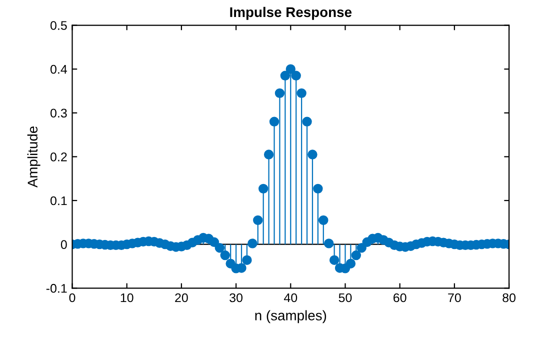 The width and height of the screenshot is (560, 337). I want to click on x-tick-label: 60, so click(400, 297).